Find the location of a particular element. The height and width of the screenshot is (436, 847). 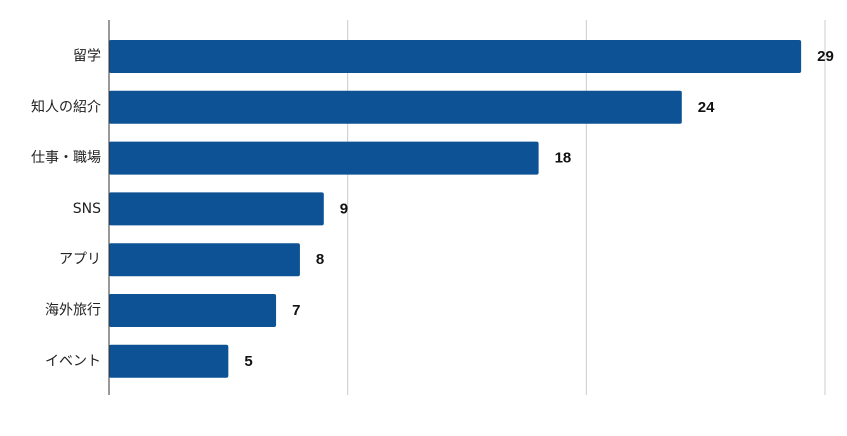

value-label: 29 is located at coordinates (825, 56).